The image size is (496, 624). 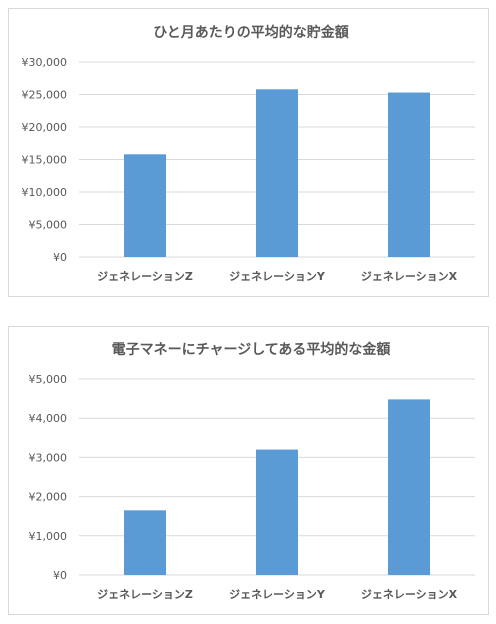 I want to click on y-tick-label: ¥25,000, so click(x=45, y=95).